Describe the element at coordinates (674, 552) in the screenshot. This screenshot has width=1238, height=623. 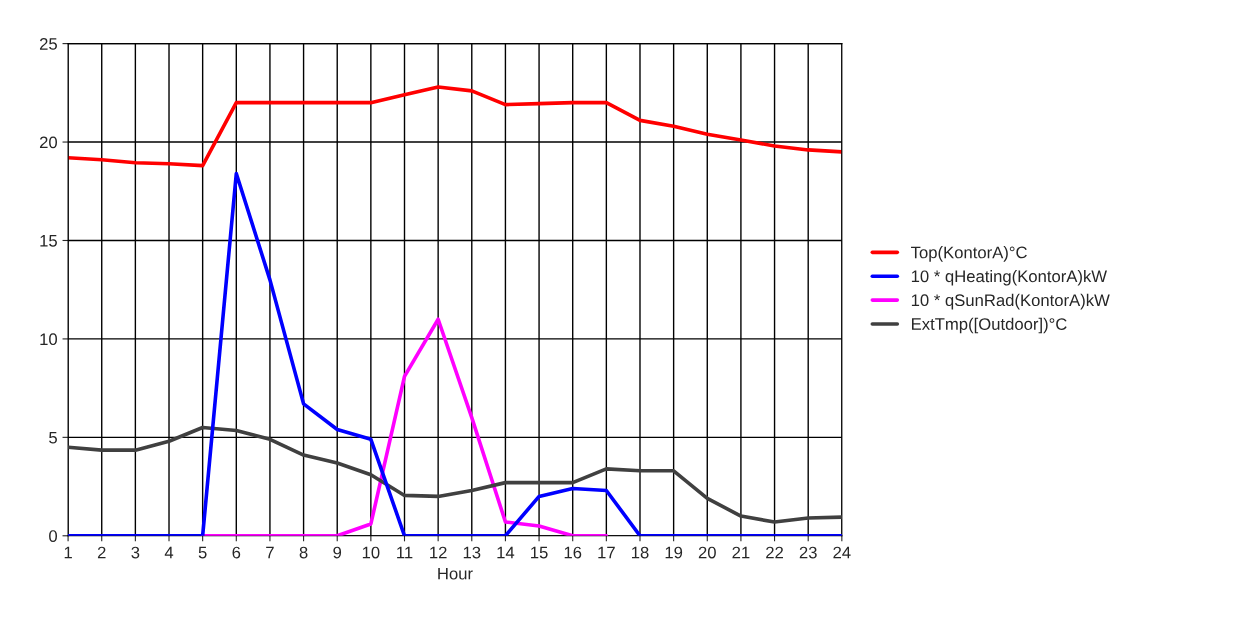
I see `x-tick-label: 19` at that location.